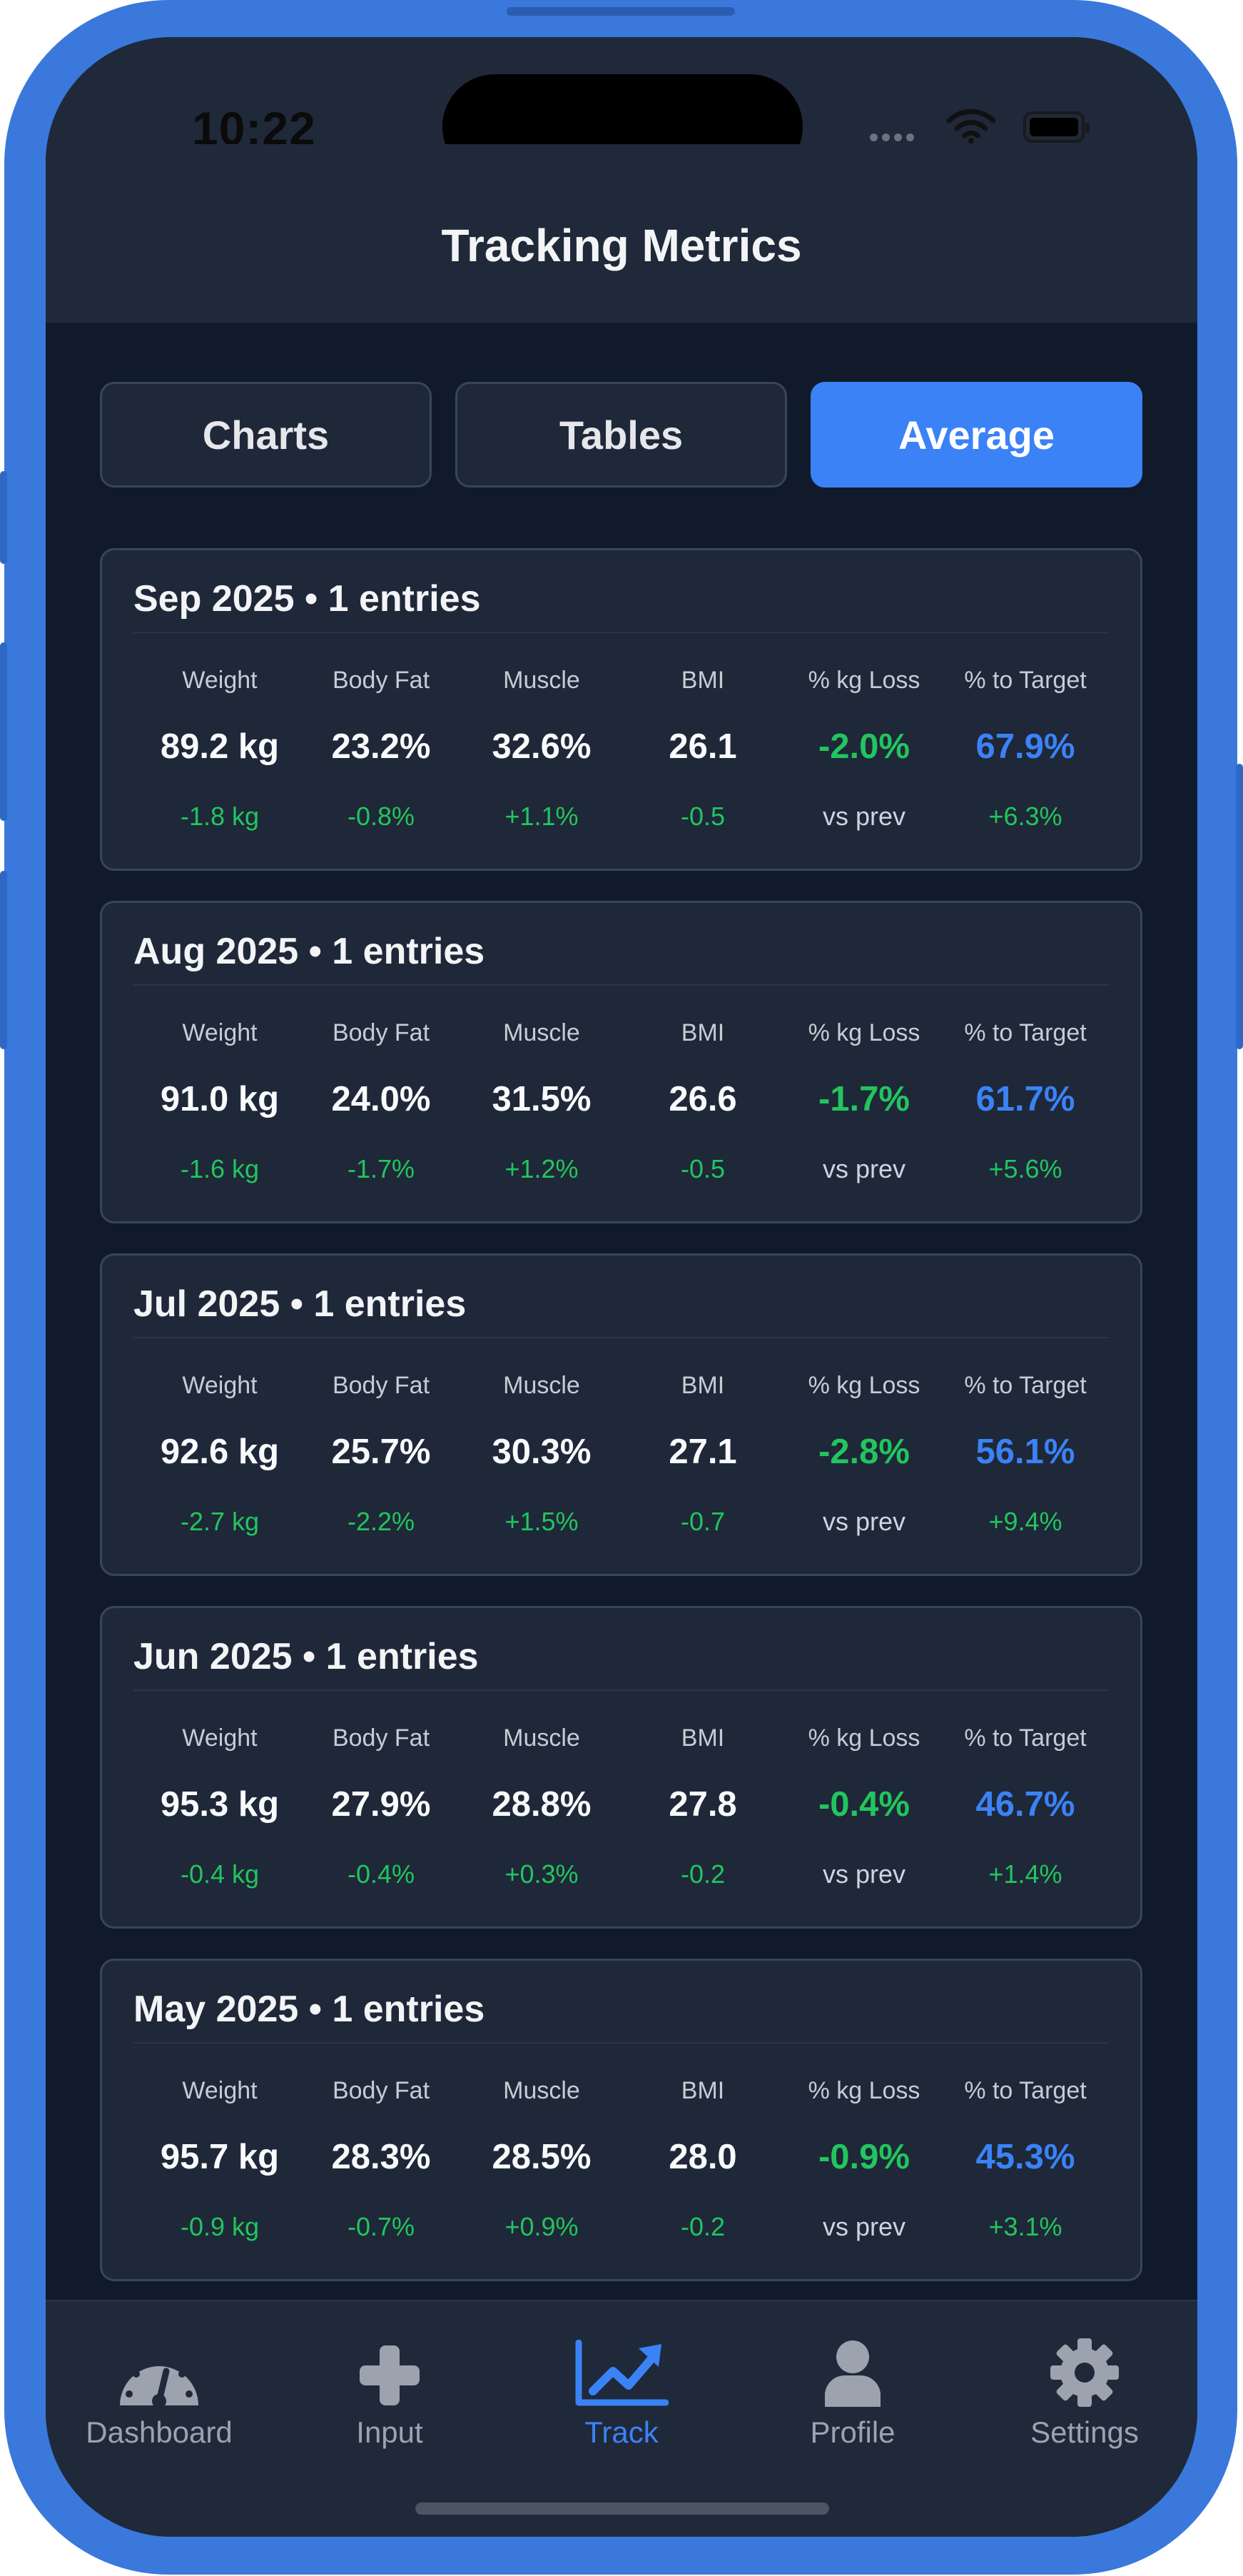 The width and height of the screenshot is (1243, 2576). Describe the element at coordinates (1025, 1099) in the screenshot. I see `metric-value: 61.7%` at that location.